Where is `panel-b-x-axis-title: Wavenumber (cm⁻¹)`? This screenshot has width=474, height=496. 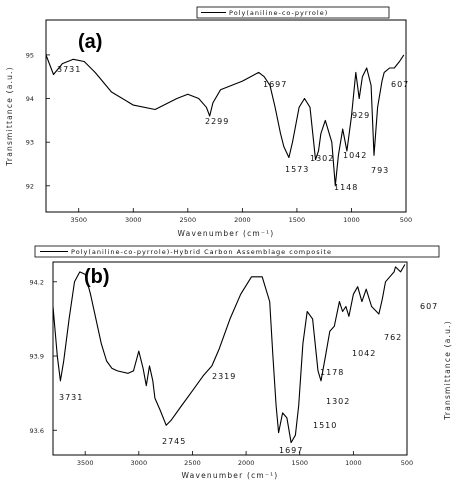 panel-b-x-axis-title: Wavenumber (cm⁻¹) is located at coordinates (230, 475).